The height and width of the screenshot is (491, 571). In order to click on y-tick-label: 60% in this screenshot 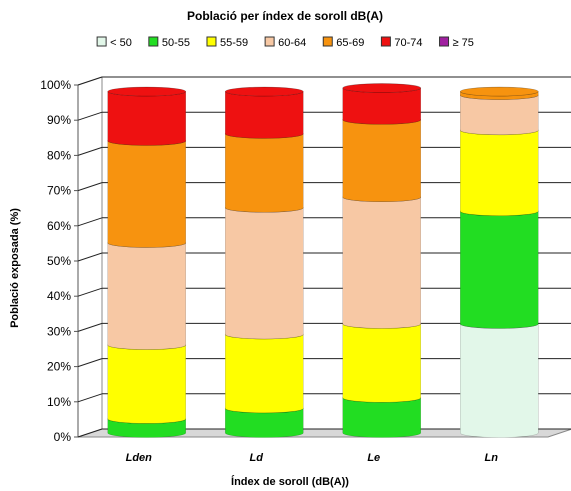, I will do `click(59, 226)`.